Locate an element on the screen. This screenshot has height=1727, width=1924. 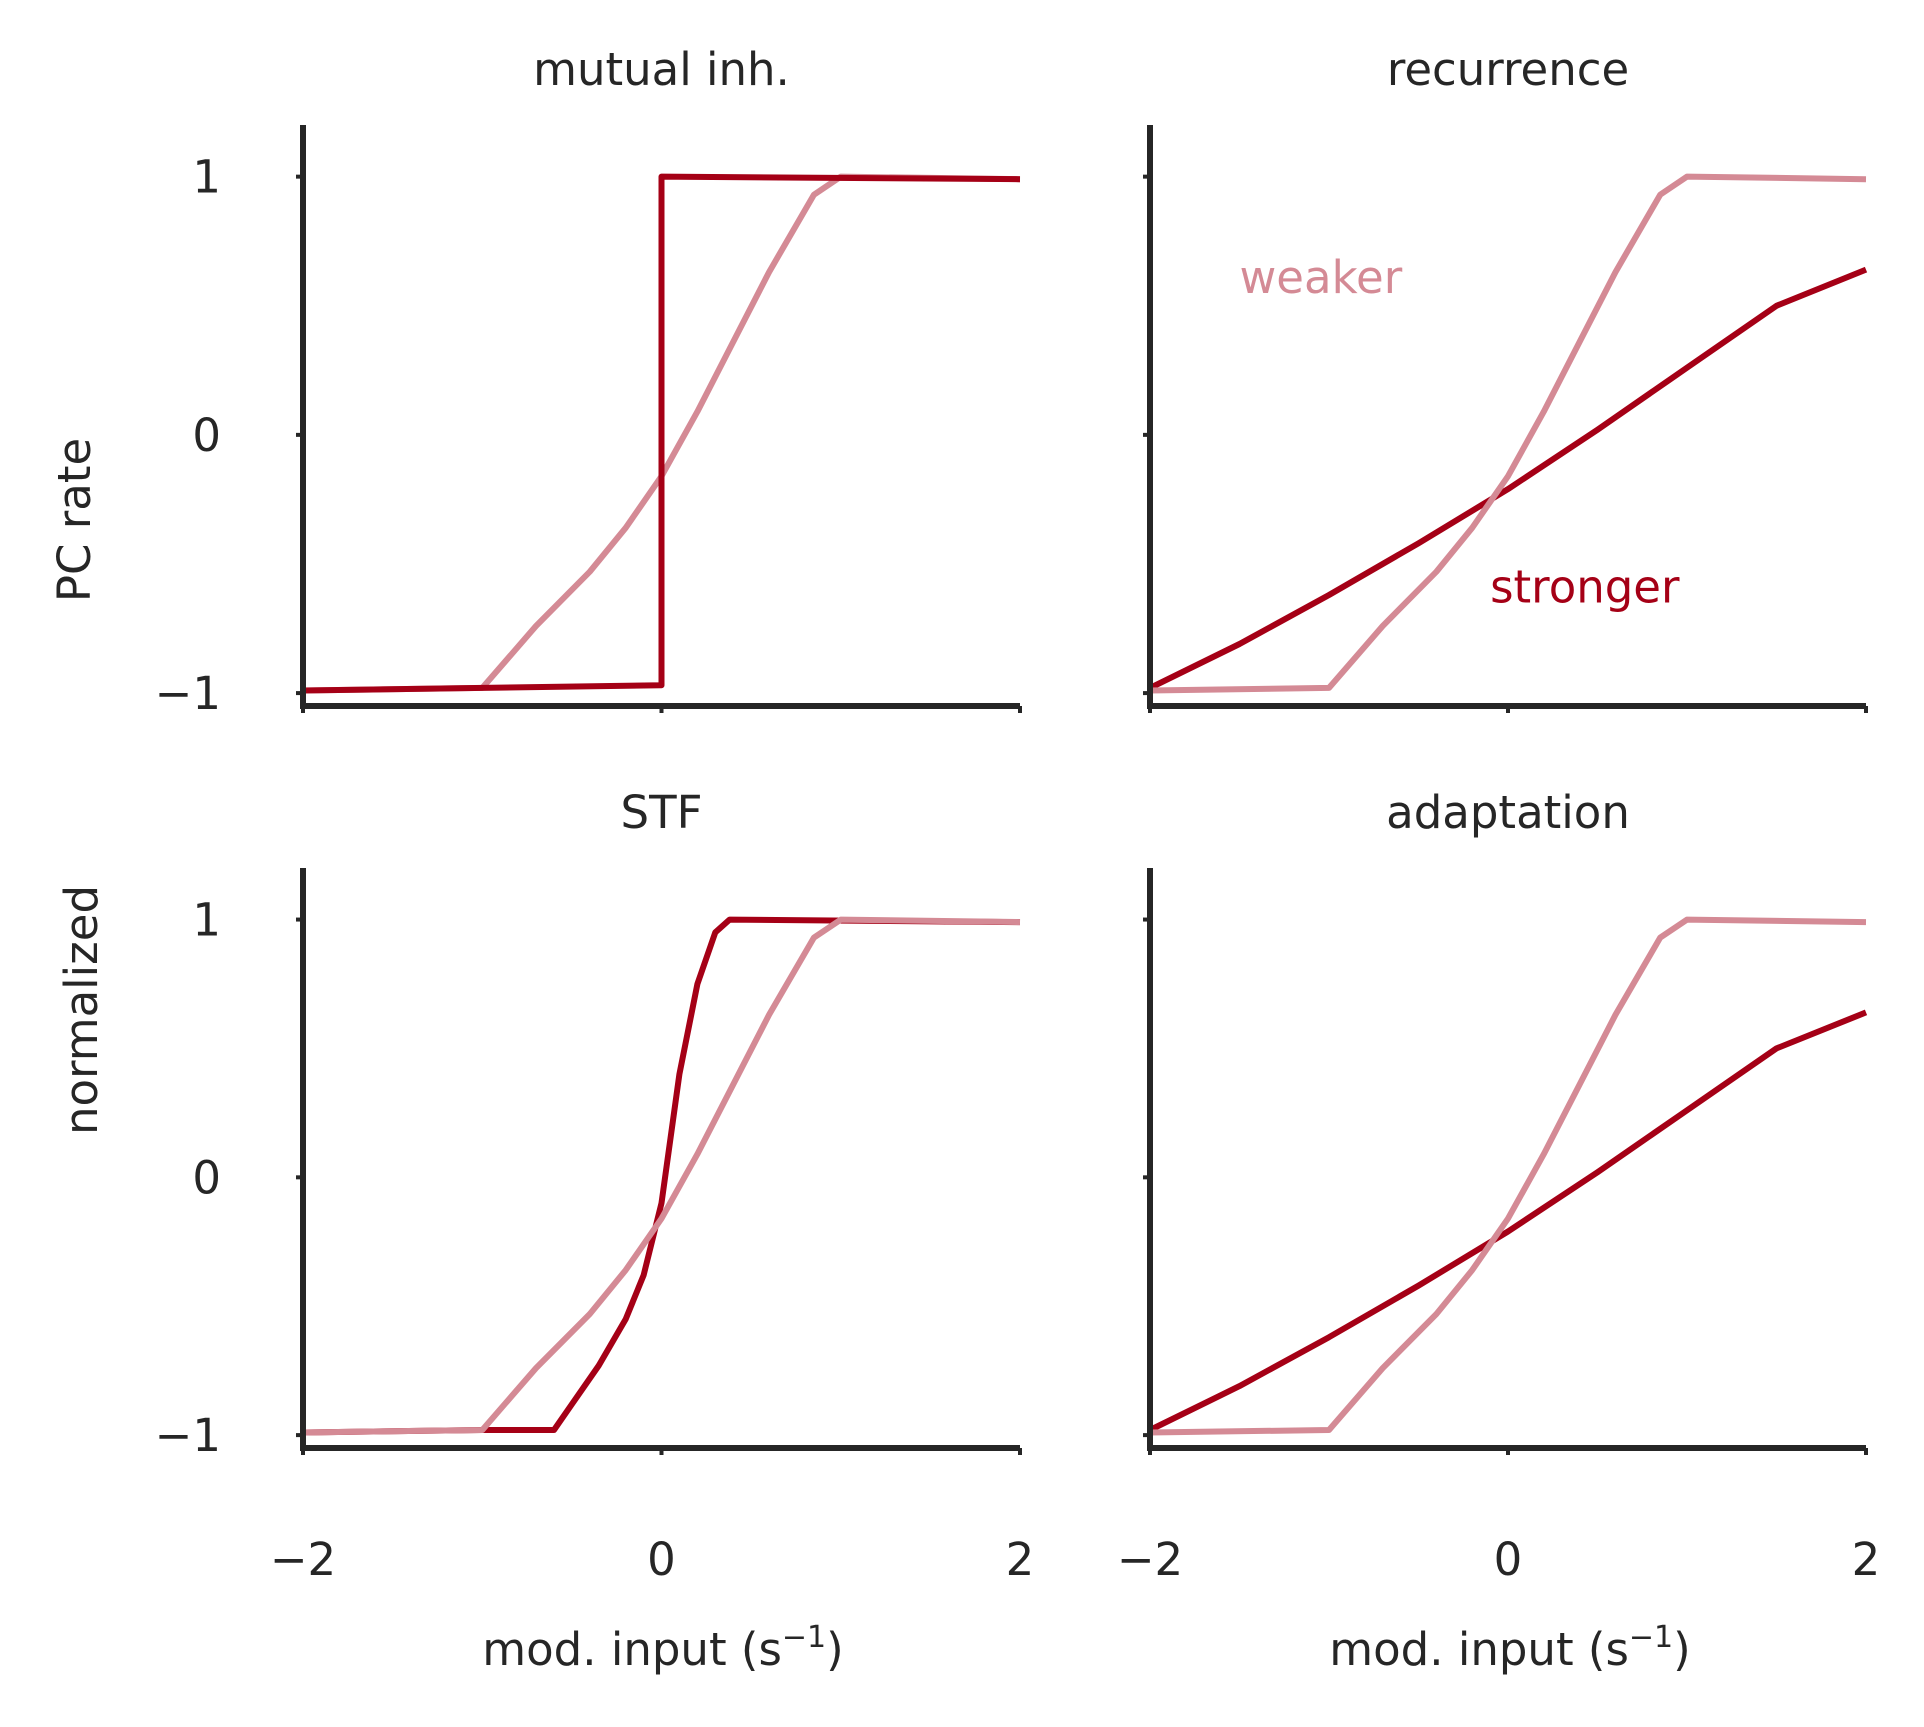
y-axis-label-top: PC rate is located at coordinates (74, 520).